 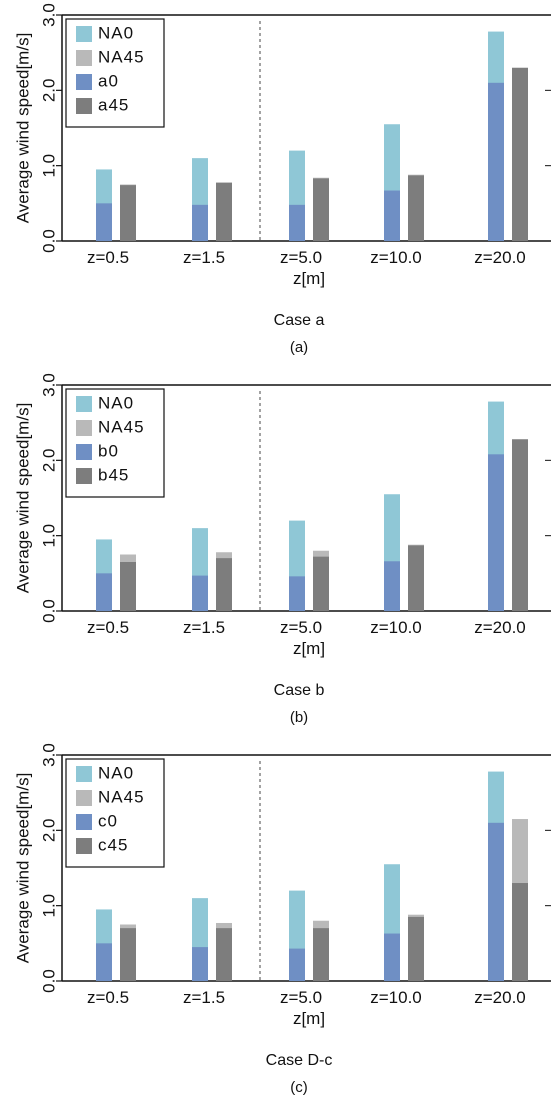 I want to click on bar-b45, so click(x=520, y=525).